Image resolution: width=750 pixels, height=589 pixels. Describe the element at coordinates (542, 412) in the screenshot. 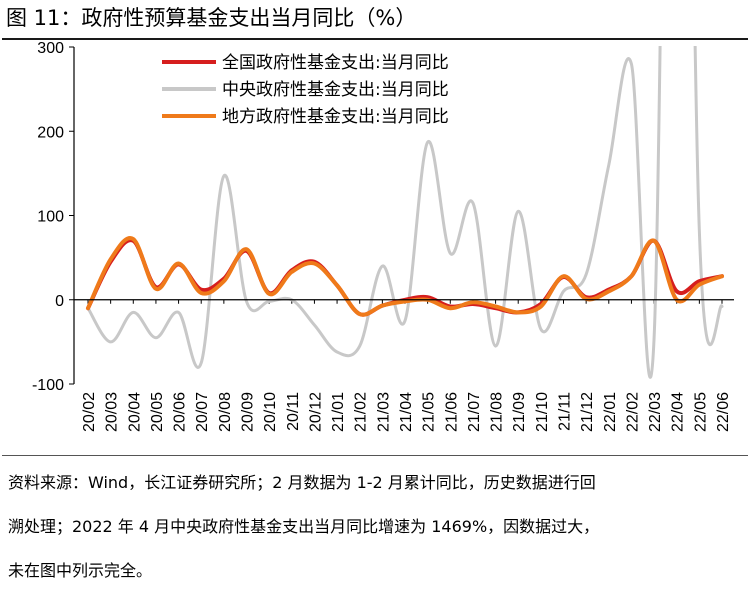

I see `x-tick-label: 21/10` at that location.